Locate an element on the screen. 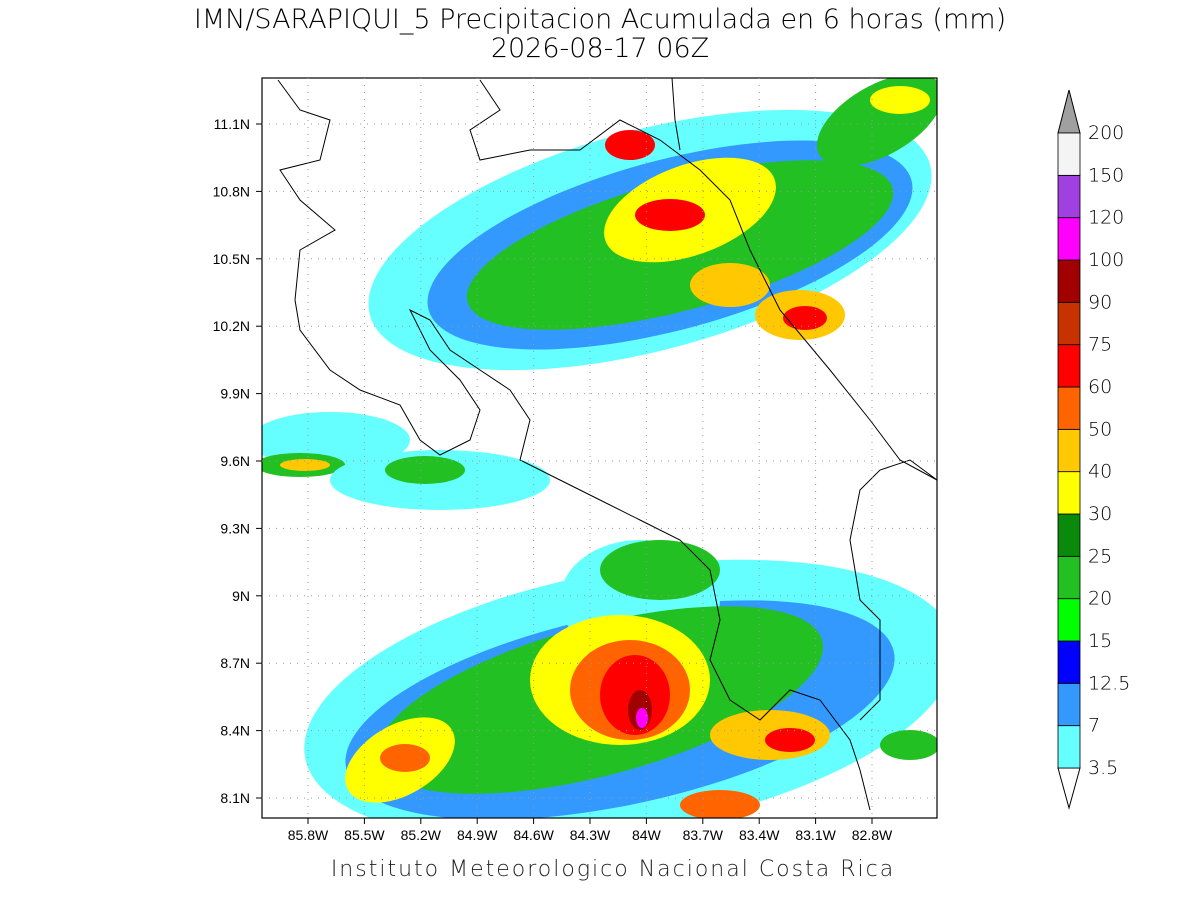 The image size is (1200, 900). lat-label: 8.1N is located at coordinates (235, 798).